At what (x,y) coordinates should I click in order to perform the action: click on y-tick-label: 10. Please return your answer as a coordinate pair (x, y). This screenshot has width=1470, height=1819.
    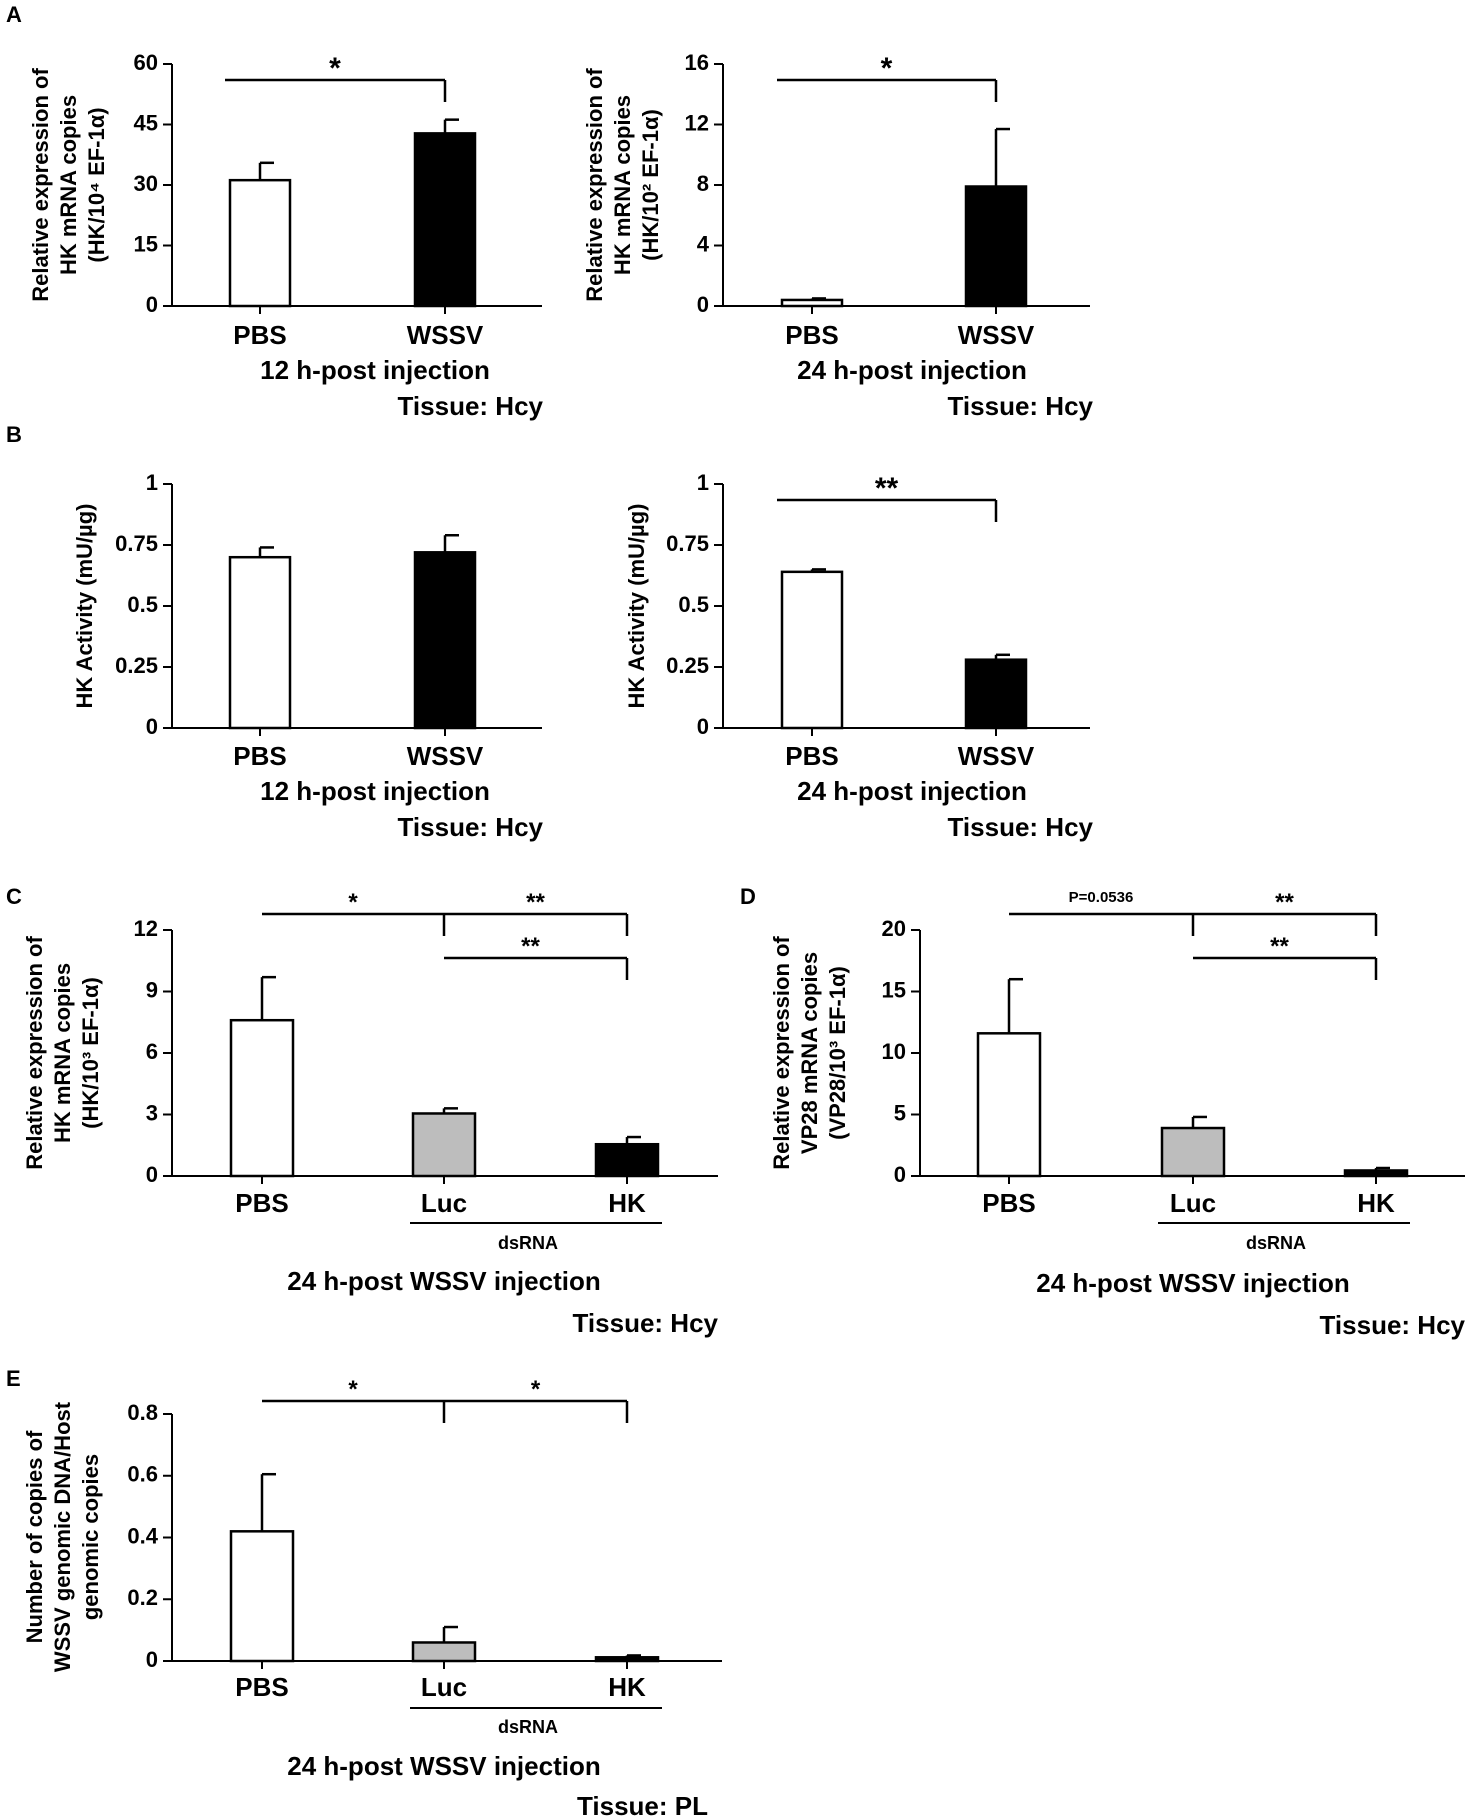
    Looking at the image, I should click on (894, 1051).